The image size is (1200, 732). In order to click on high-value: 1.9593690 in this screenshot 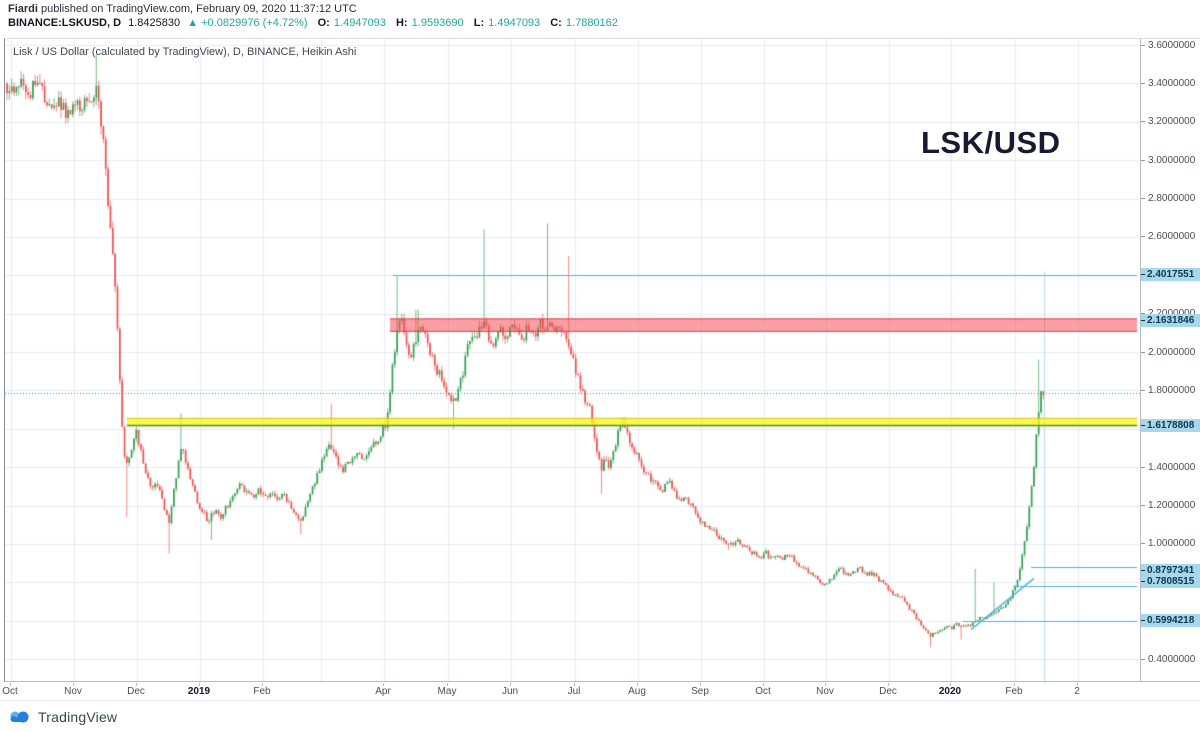, I will do `click(437, 23)`.